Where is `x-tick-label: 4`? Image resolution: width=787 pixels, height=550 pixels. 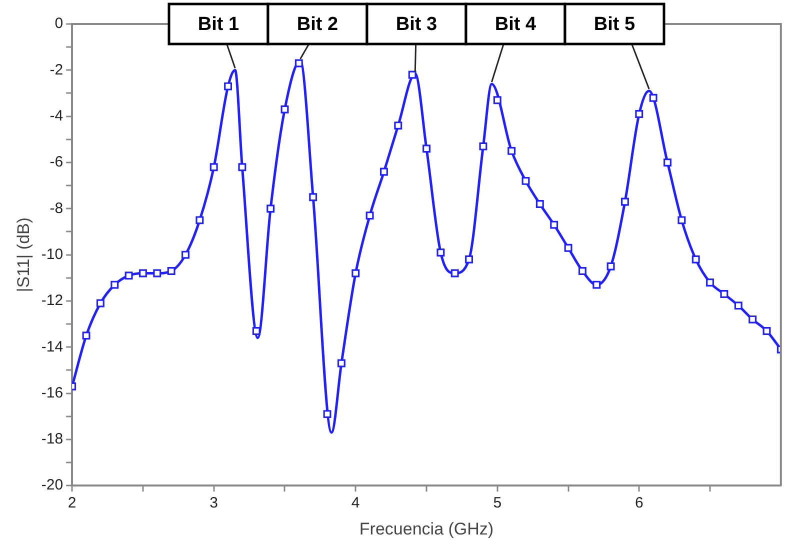 x-tick-label: 4 is located at coordinates (355, 503).